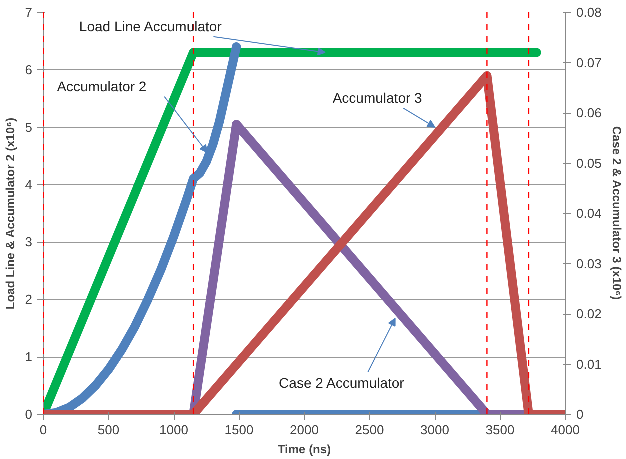 Image resolution: width=626 pixels, height=459 pixels. Describe the element at coordinates (239, 430) in the screenshot. I see `x-tick-label: 1500` at that location.